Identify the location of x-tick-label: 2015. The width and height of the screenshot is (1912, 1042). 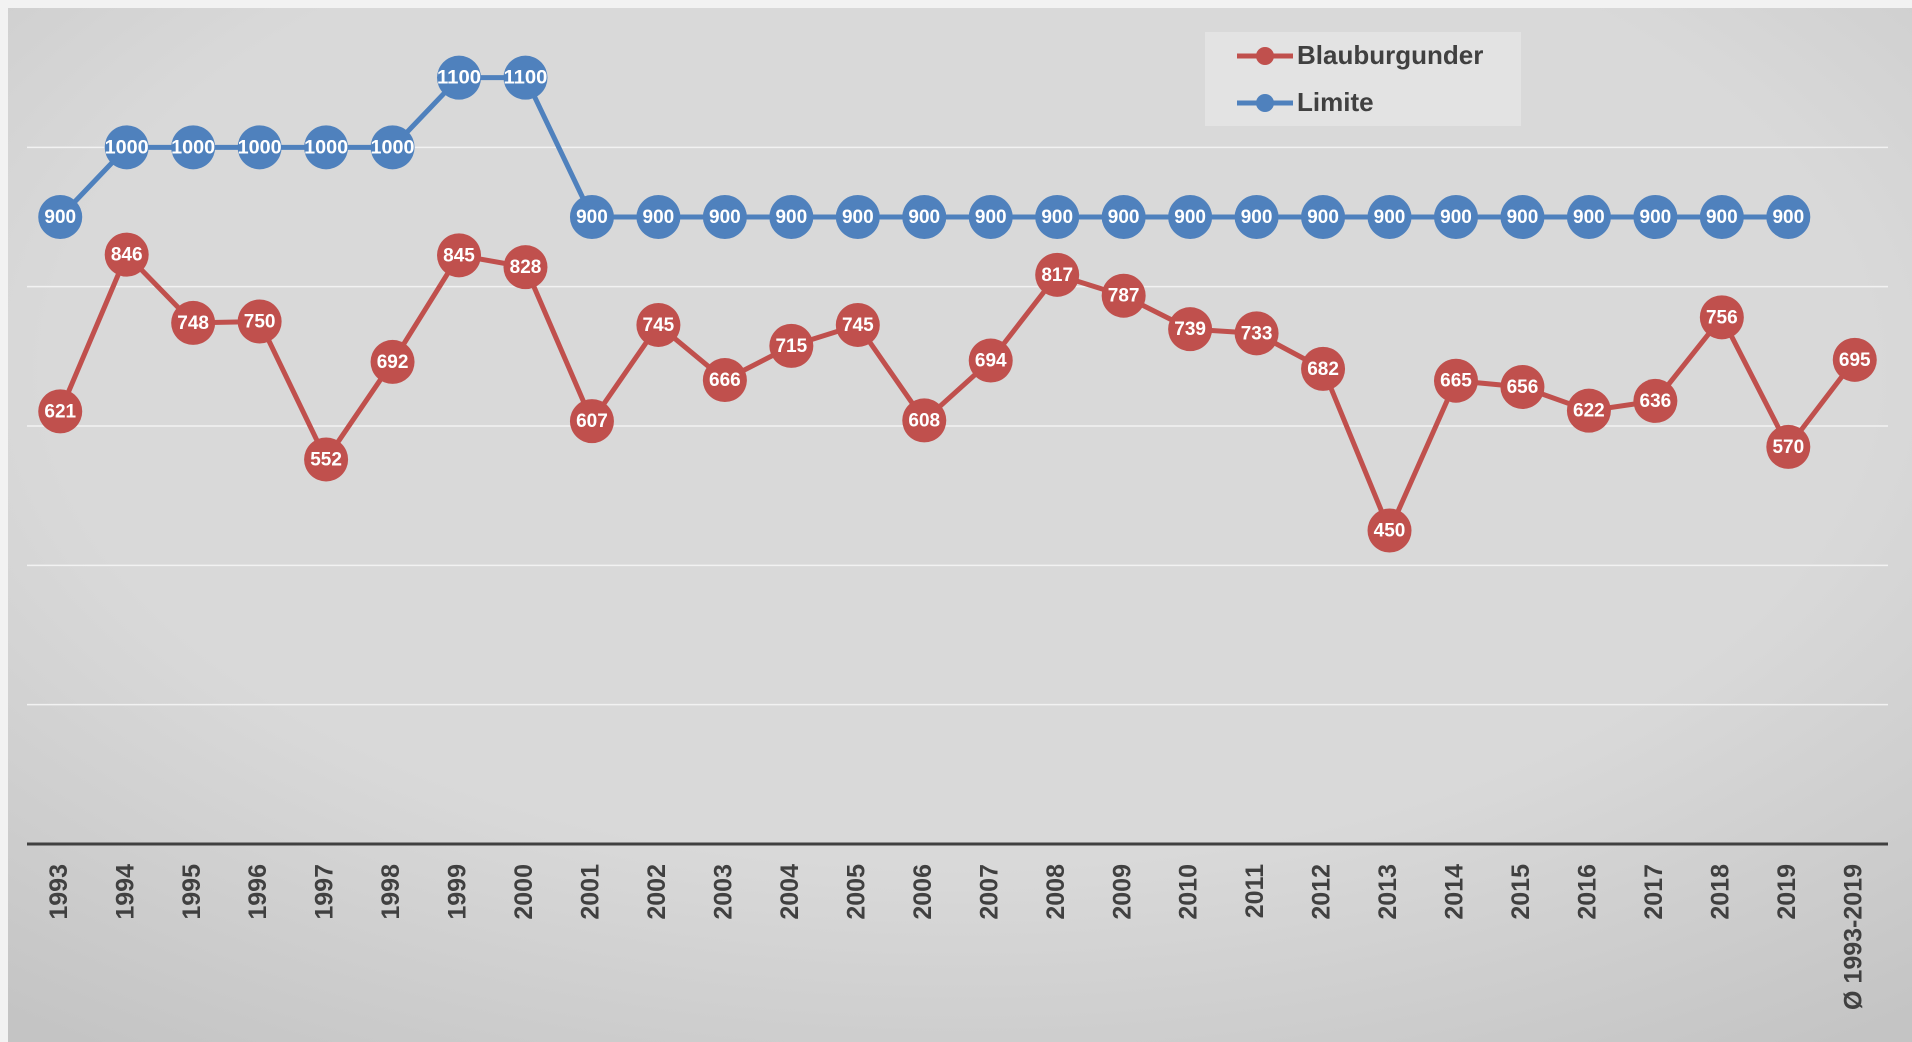
(1521, 892).